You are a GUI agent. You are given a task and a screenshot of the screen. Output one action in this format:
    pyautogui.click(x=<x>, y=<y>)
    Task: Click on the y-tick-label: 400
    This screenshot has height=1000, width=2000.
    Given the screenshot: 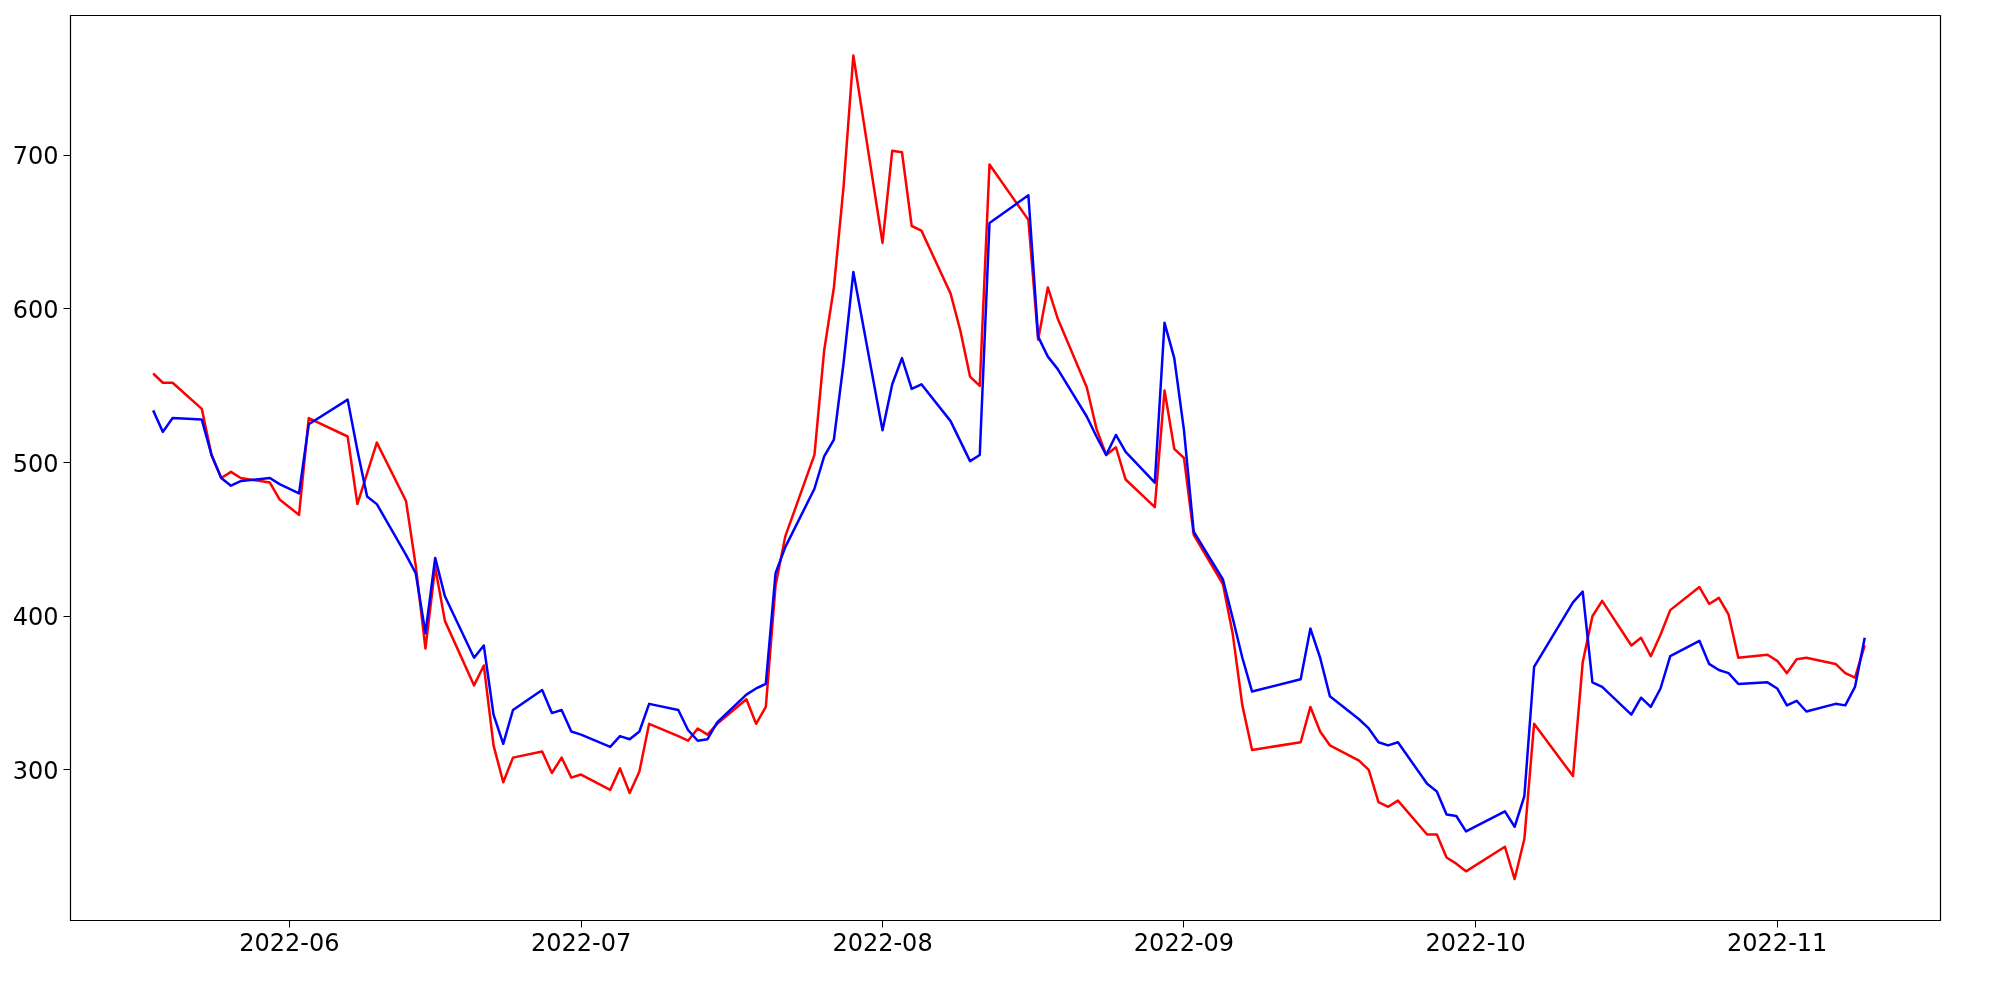 What is the action you would take?
    pyautogui.click(x=35, y=617)
    